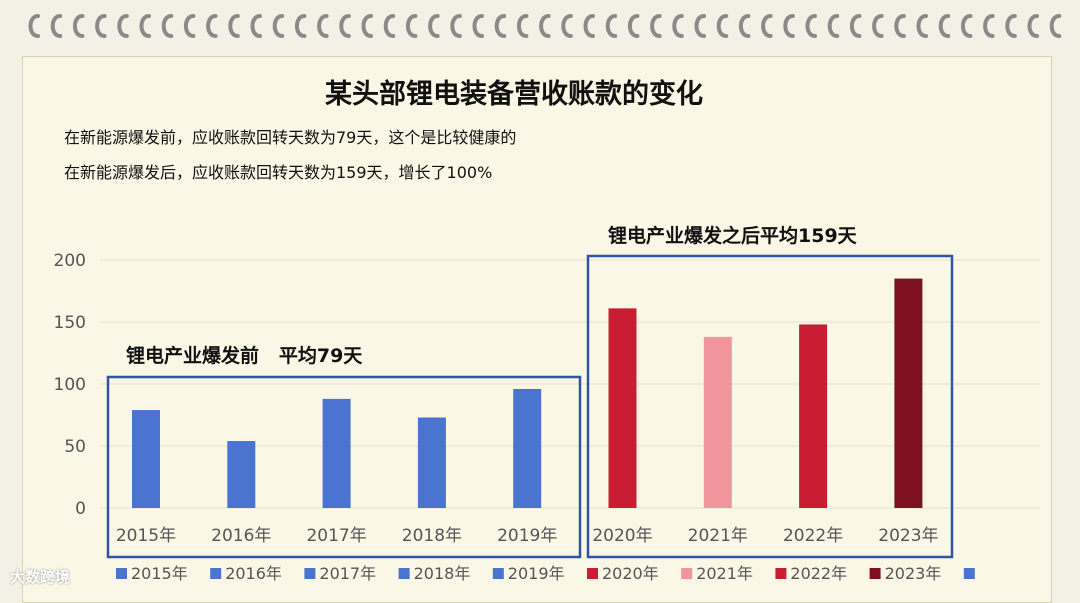  Describe the element at coordinates (290, 137) in the screenshot. I see `note-before: 在新能源爆发前，应收账款回转天数为79天，这个是比较健康的` at that location.